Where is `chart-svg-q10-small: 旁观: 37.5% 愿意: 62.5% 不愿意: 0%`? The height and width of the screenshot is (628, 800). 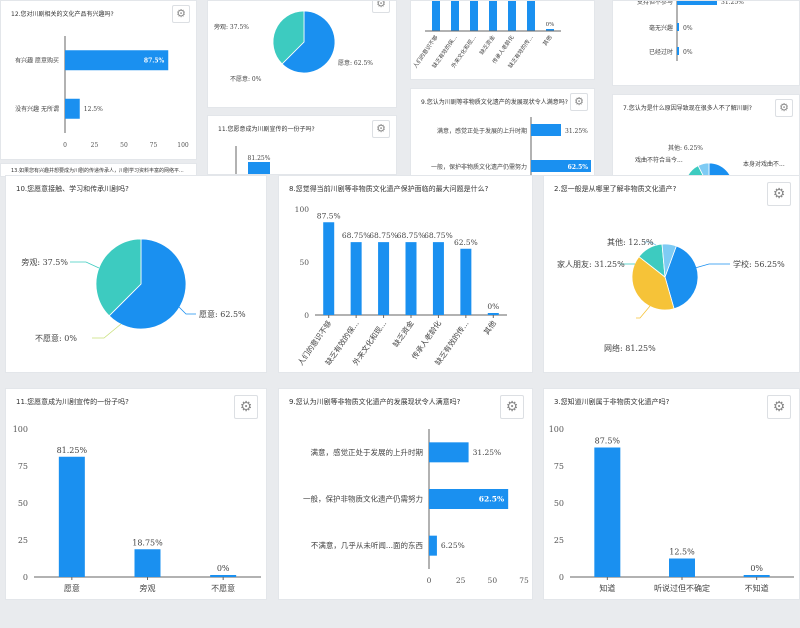
chart-svg-q10-small: 旁观: 37.5% 愿意: 62.5% 不愿意: 0% is located at coordinates (293, 46).